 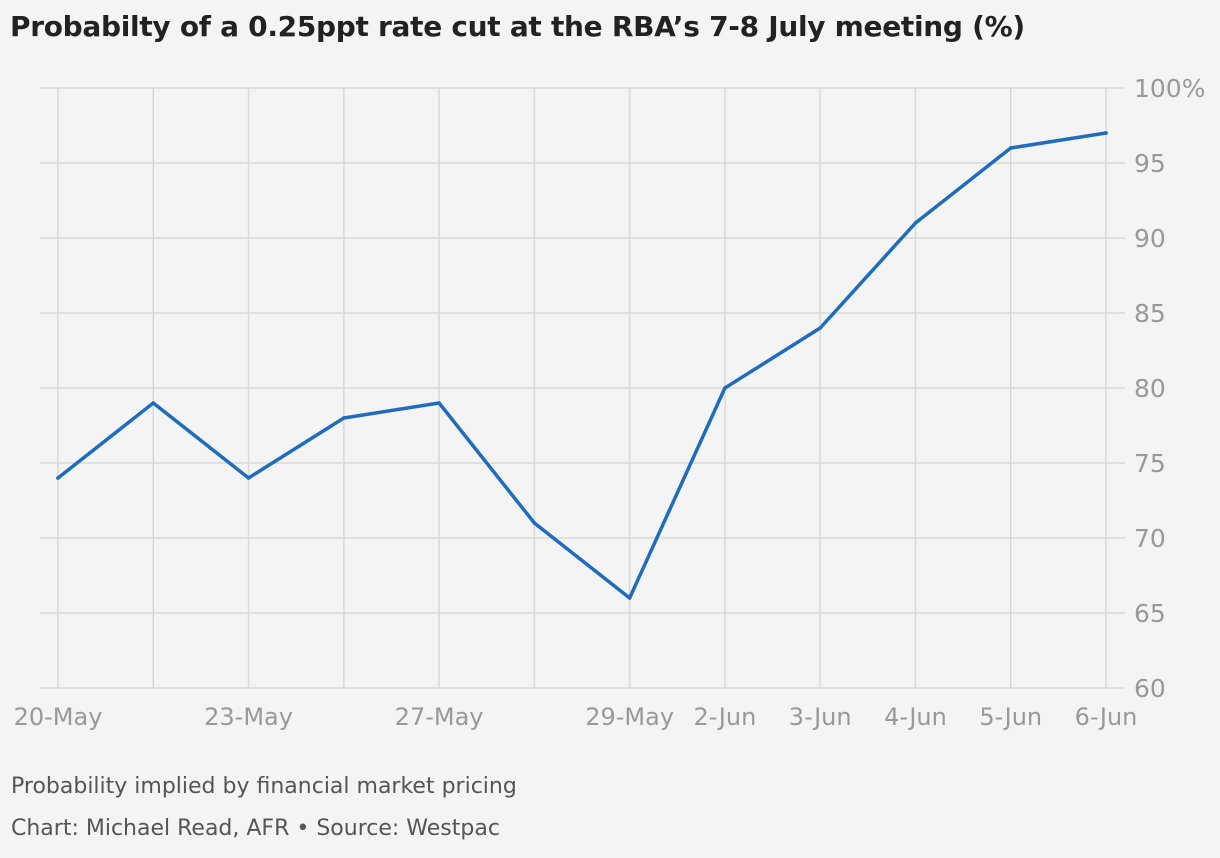 What do you see at coordinates (1150, 463) in the screenshot?
I see `y-tick-label: 75` at bounding box center [1150, 463].